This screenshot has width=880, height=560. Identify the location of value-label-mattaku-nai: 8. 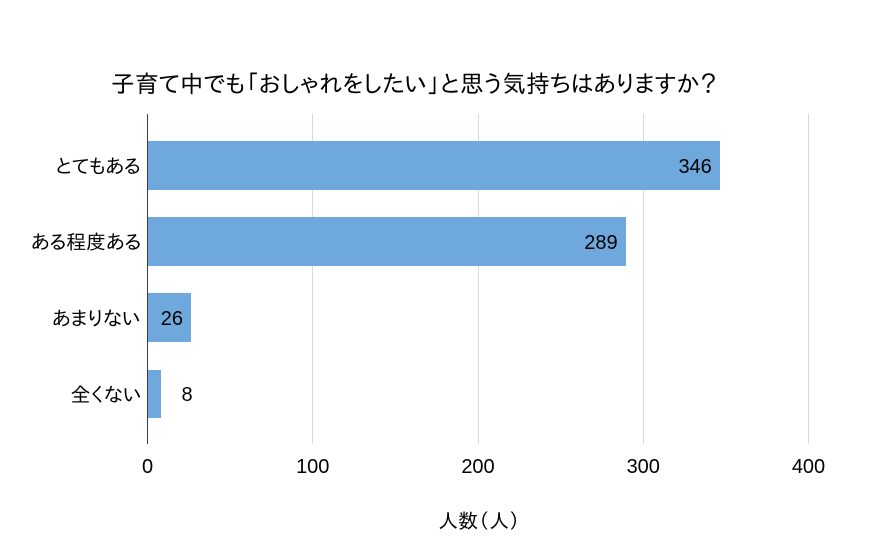
(187, 394).